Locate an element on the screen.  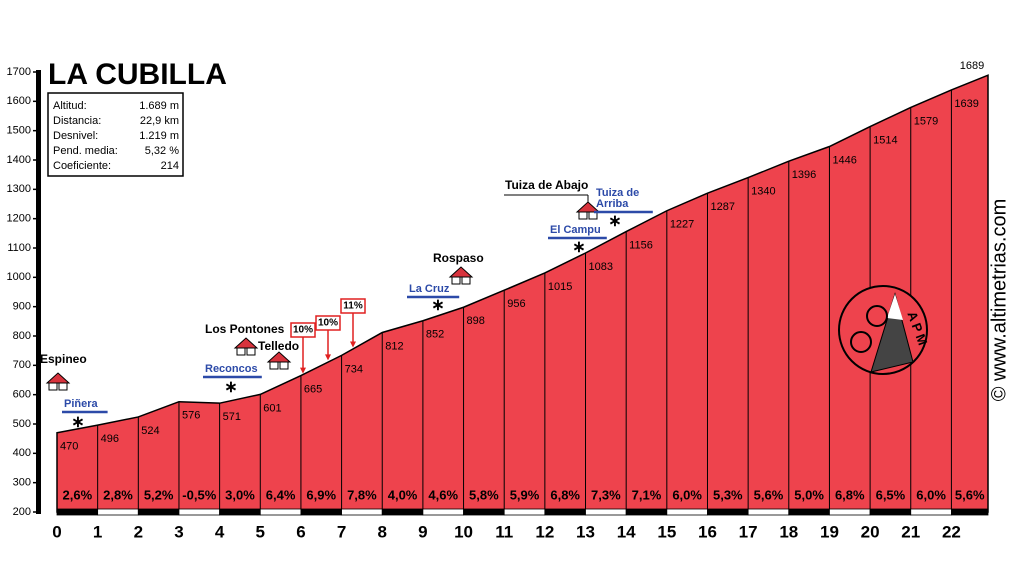
gradient-label: 5,3% is located at coordinates (728, 494).